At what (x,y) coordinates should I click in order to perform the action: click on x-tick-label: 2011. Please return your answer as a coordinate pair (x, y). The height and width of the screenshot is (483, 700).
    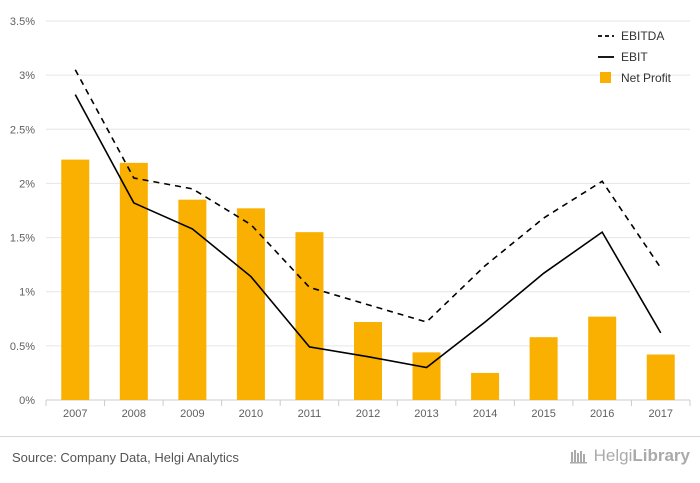
    Looking at the image, I should click on (310, 414).